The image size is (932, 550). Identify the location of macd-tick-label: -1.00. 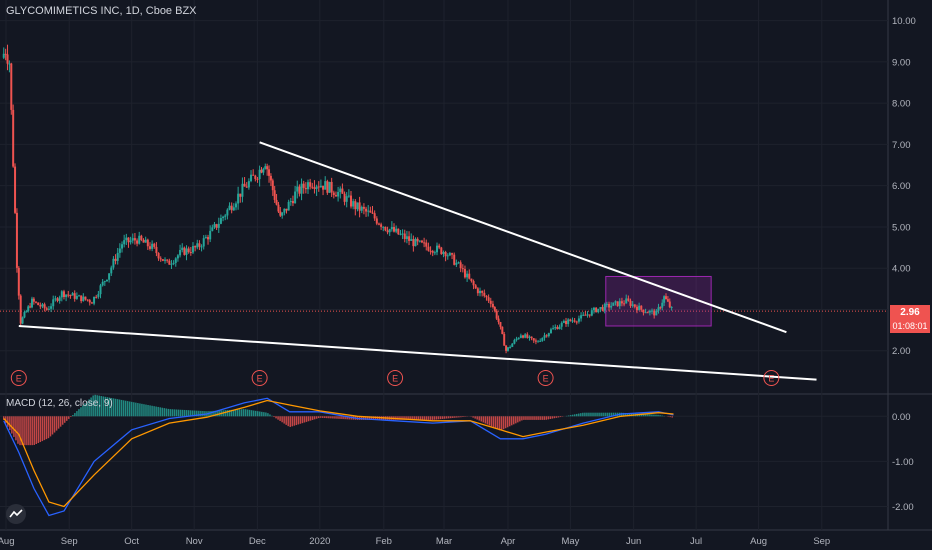
(903, 462).